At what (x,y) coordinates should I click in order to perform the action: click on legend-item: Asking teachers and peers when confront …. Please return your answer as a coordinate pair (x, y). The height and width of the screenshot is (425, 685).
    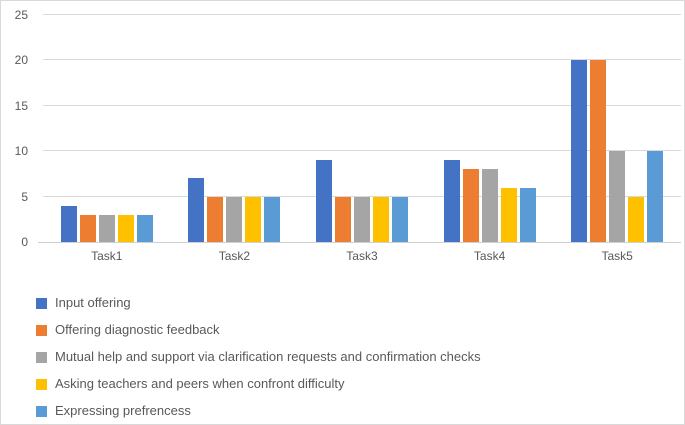
    Looking at the image, I should click on (258, 384).